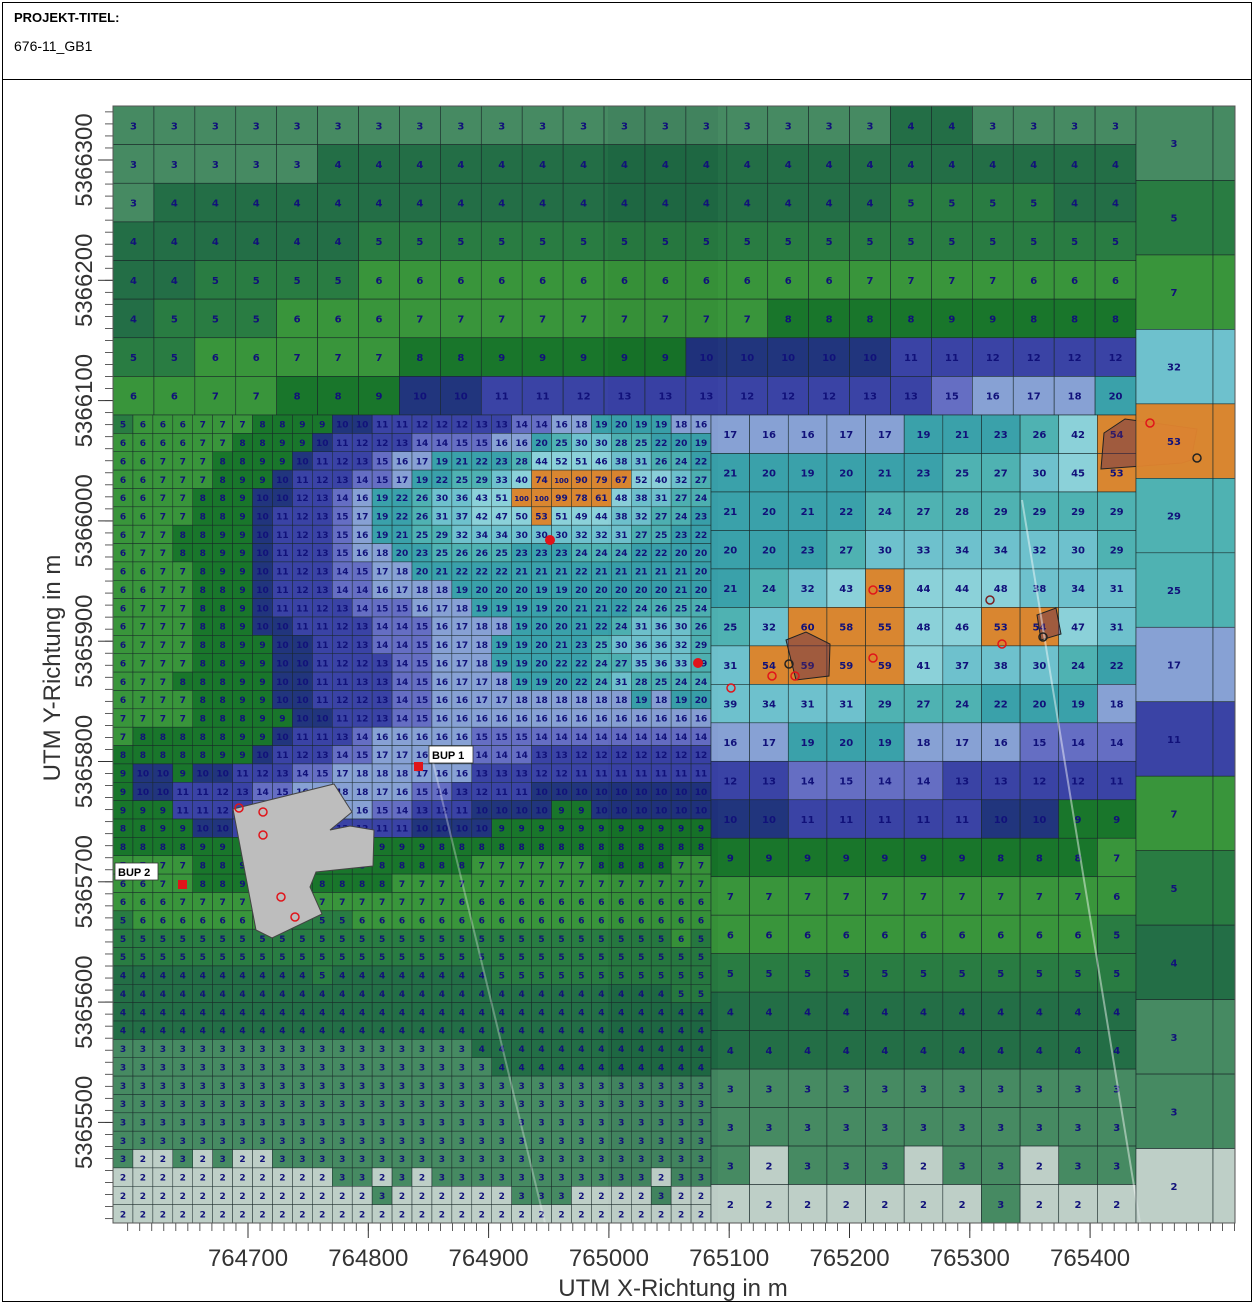 The width and height of the screenshot is (1256, 1305). What do you see at coordinates (885, 820) in the screenshot?
I see `cell-value: 11` at bounding box center [885, 820].